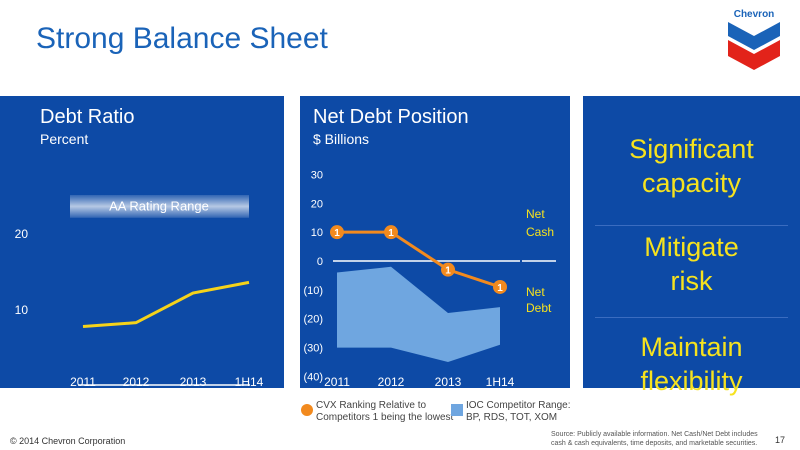 This screenshot has height=450, width=800. I want to click on competitor-legend-swatch, so click(457, 410).